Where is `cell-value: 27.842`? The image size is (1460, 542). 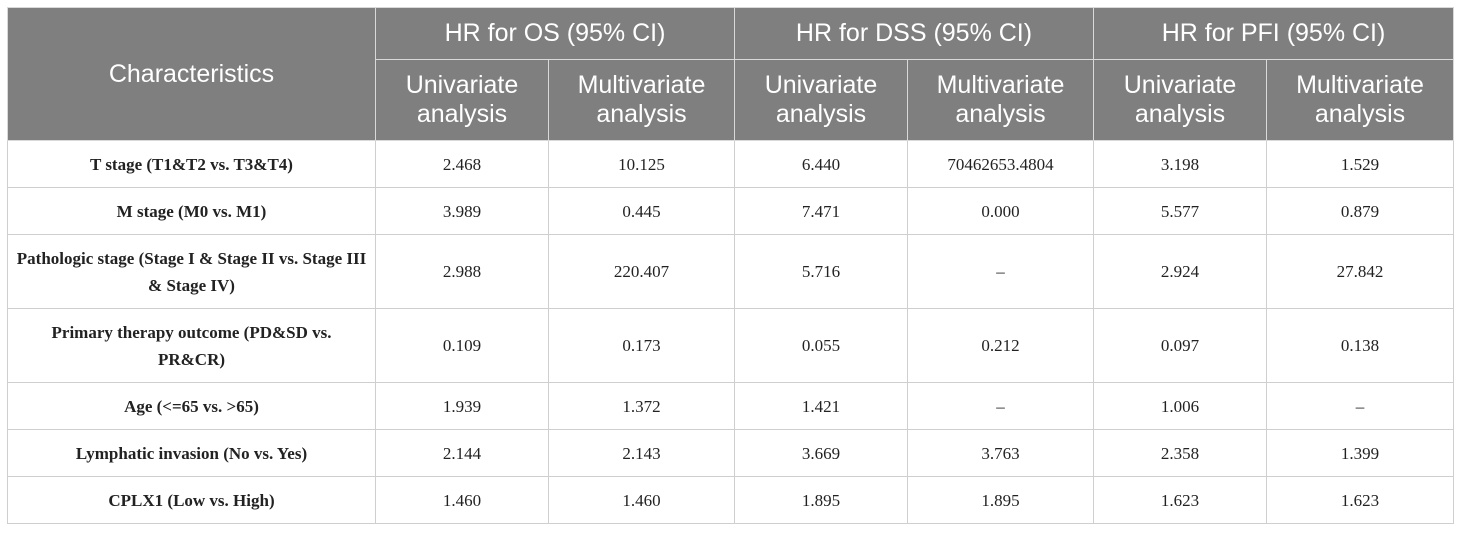
cell-value: 27.842 is located at coordinates (1360, 271).